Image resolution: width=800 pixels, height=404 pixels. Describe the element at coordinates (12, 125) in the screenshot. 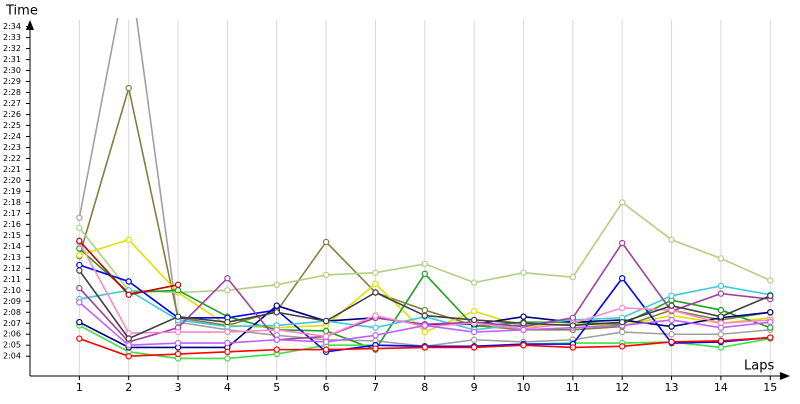

I see `y-tick-label: 2:25` at that location.